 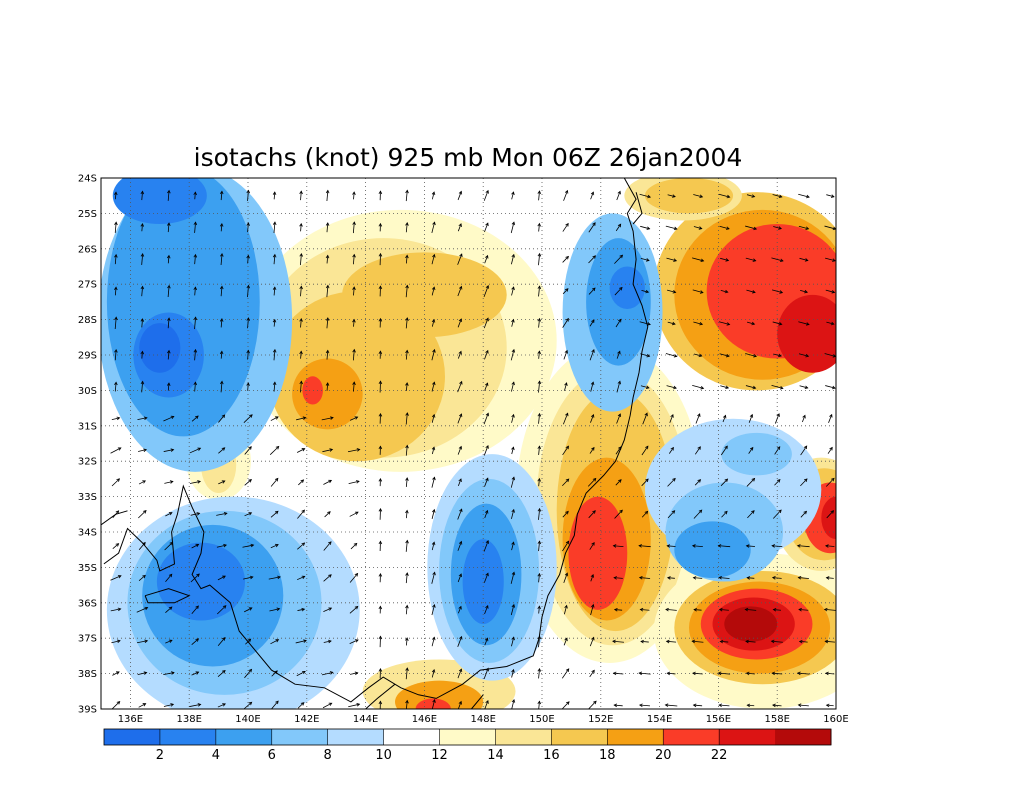 I want to click on lat-tick-label: 31S, so click(x=87, y=426).